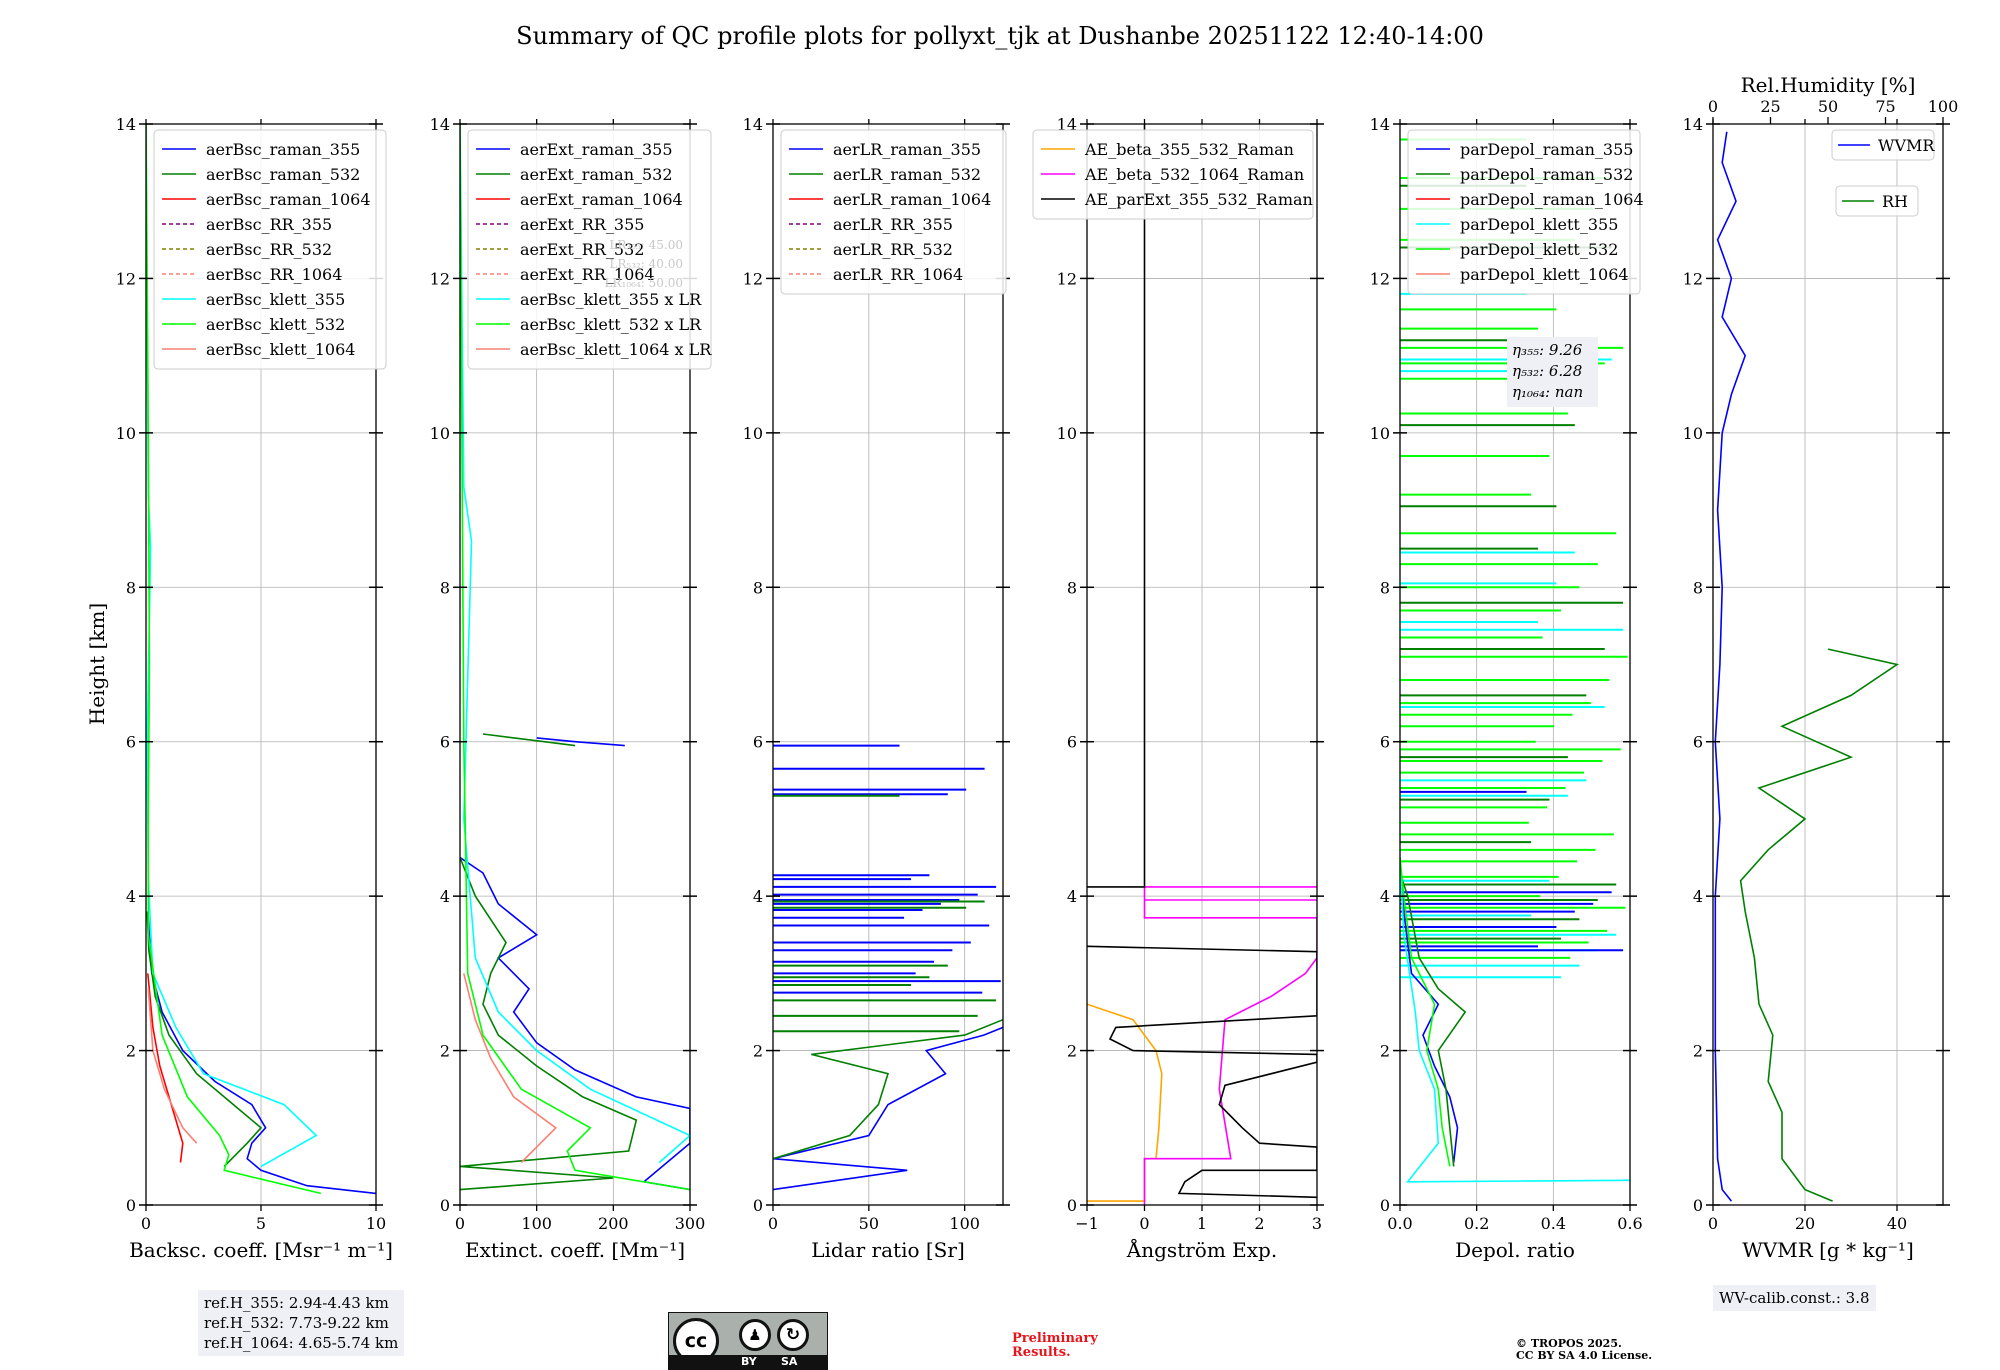 The image size is (2000, 1370). What do you see at coordinates (644, 283) in the screenshot?
I see `lr-label: LR₁₀₆₄: 50.00` at bounding box center [644, 283].